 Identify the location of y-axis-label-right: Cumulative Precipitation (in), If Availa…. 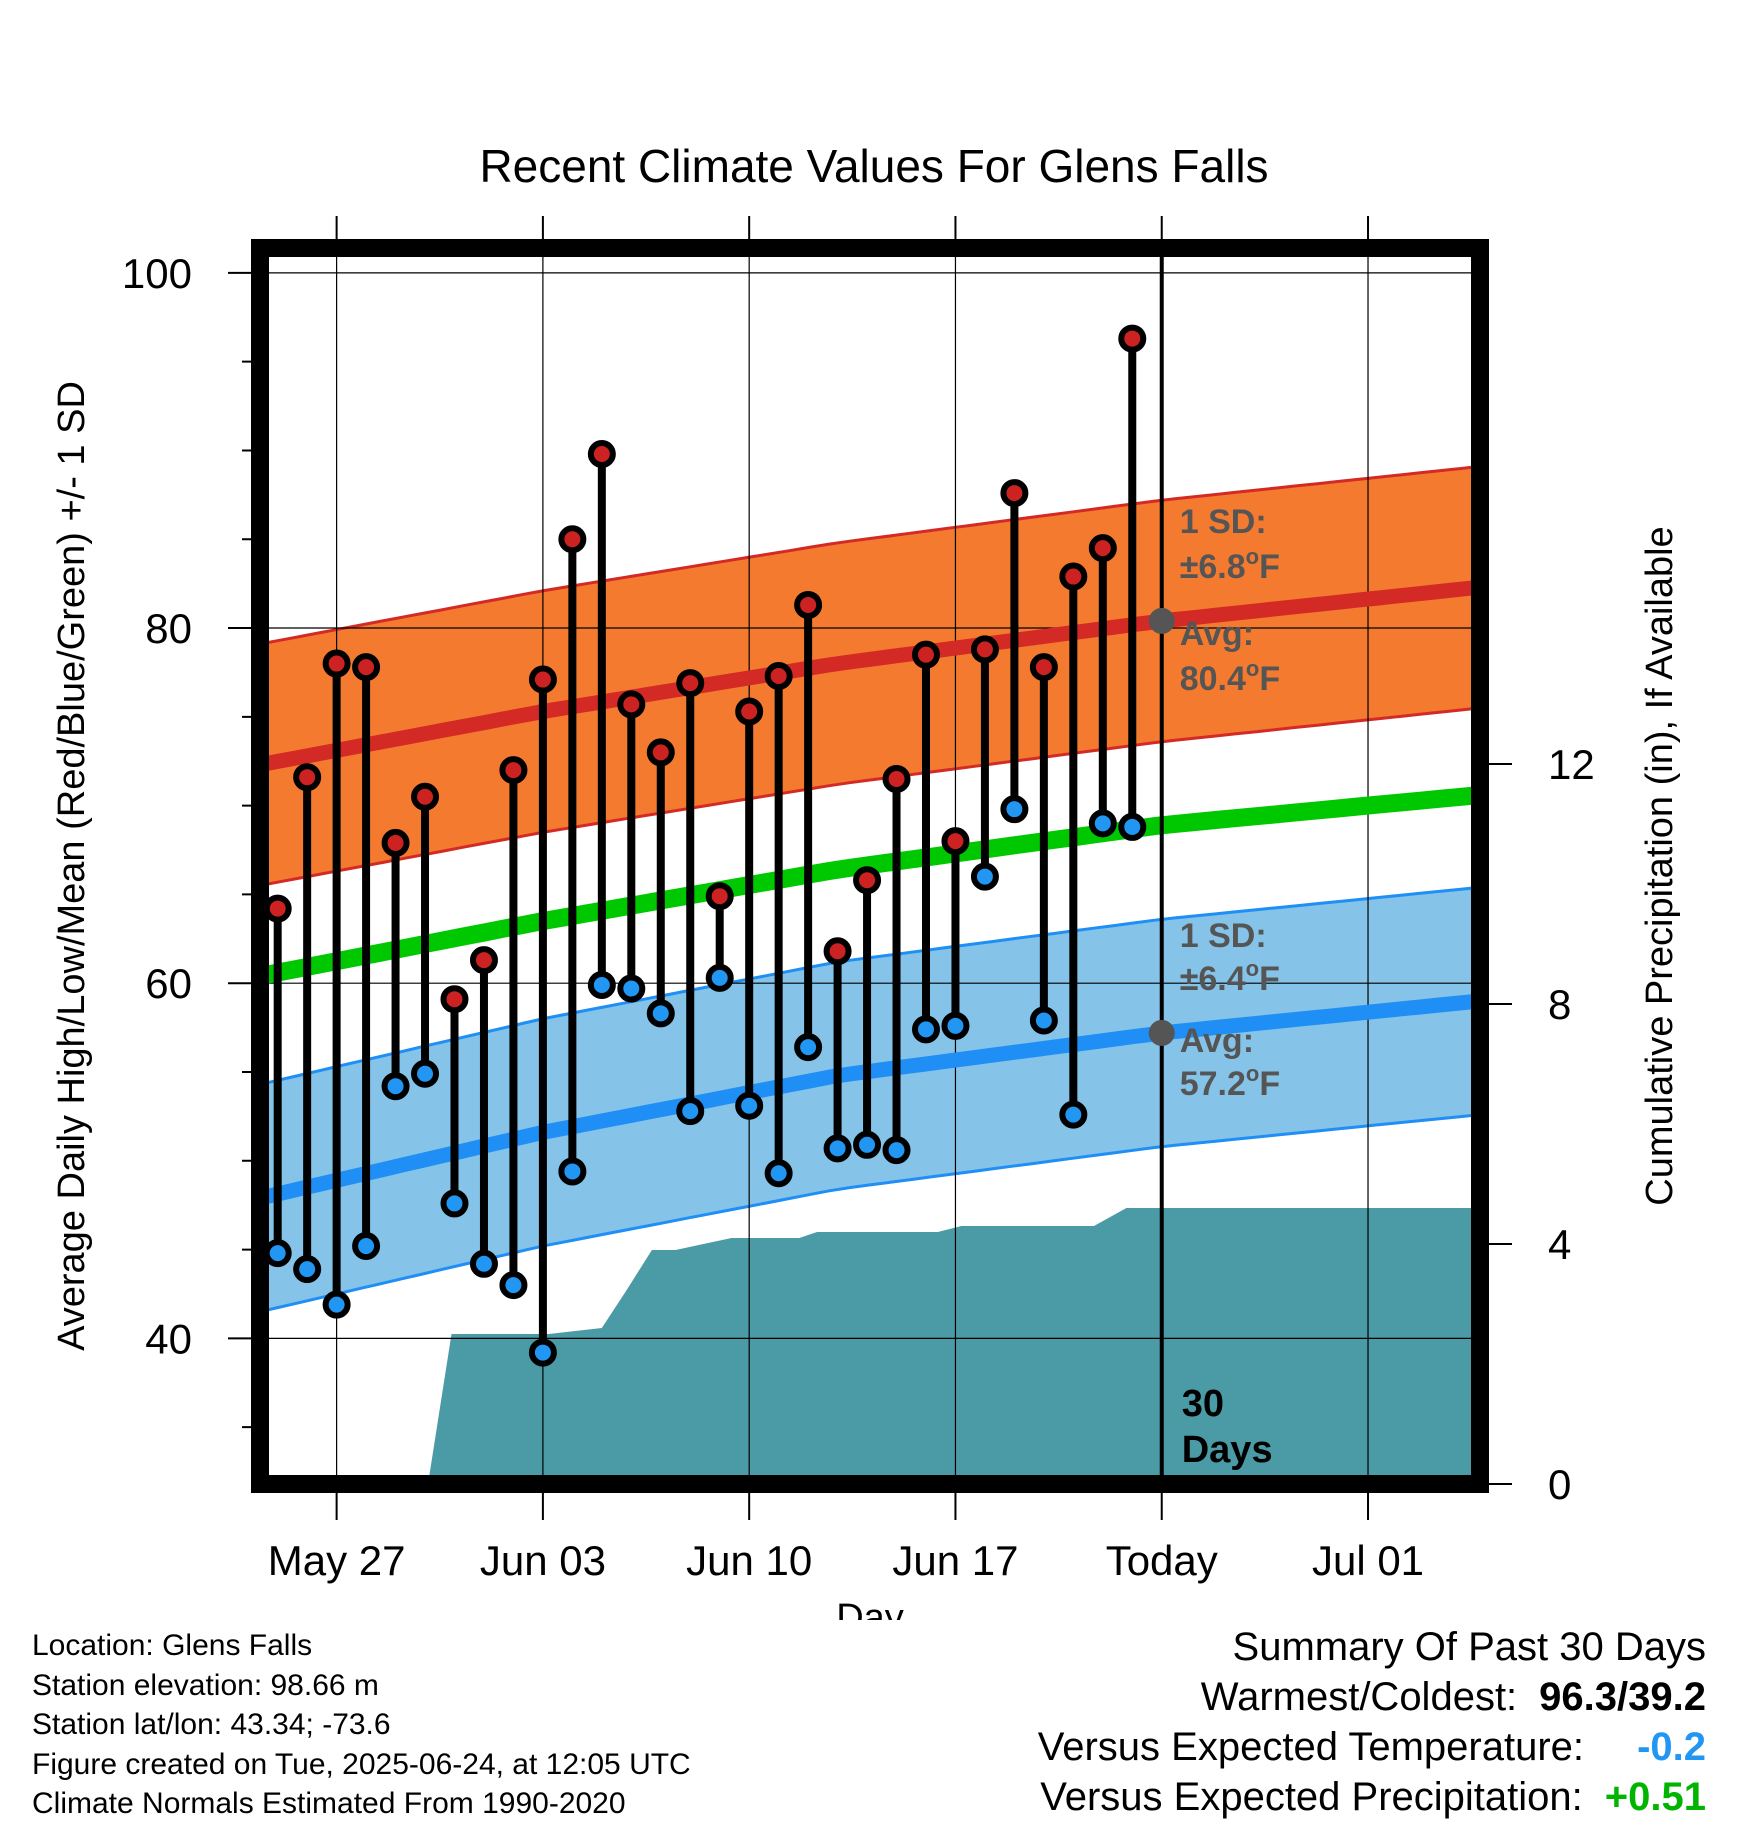
(1660, 865).